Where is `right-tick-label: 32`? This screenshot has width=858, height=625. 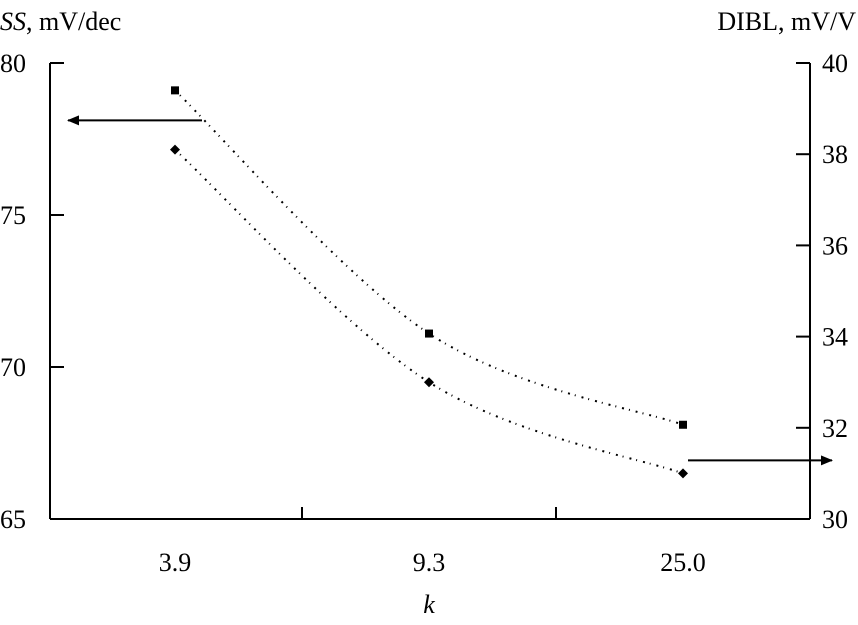
right-tick-label: 32 is located at coordinates (835, 428).